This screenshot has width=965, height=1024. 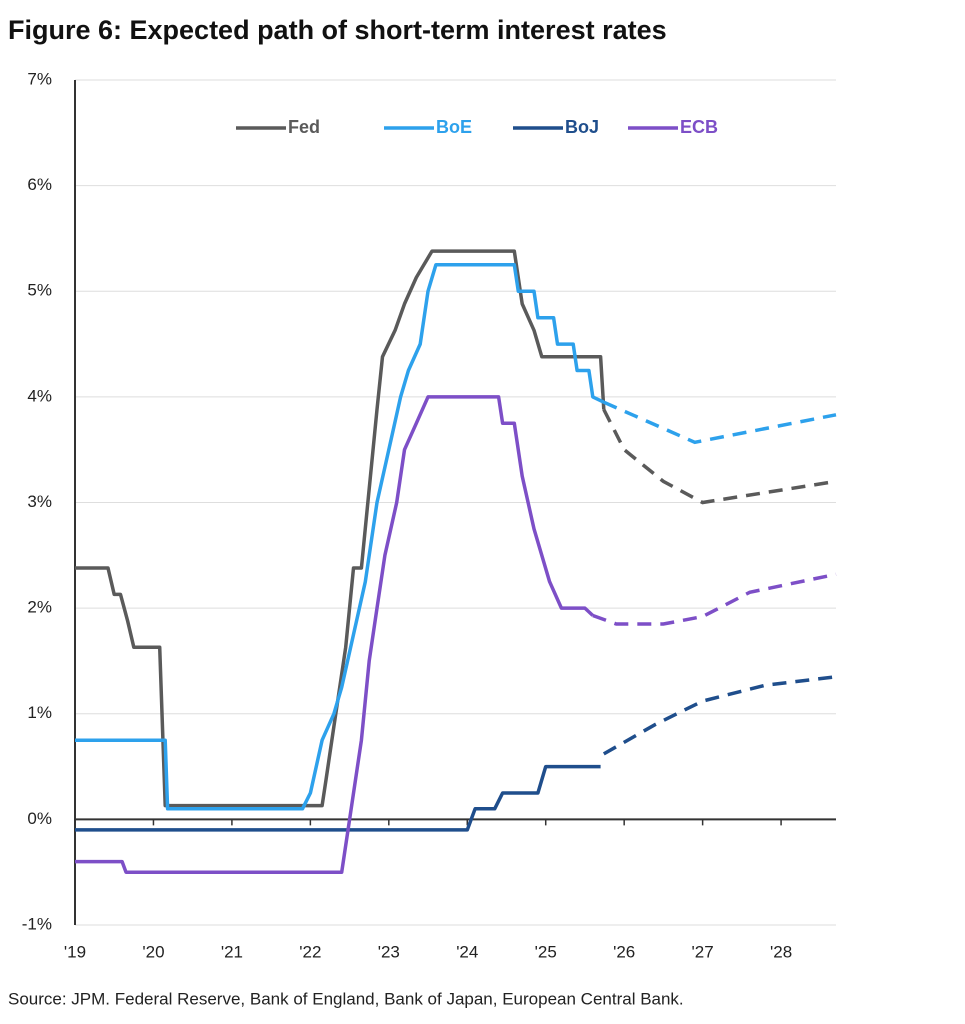 What do you see at coordinates (39, 501) in the screenshot?
I see `y-tick-label: 3%` at bounding box center [39, 501].